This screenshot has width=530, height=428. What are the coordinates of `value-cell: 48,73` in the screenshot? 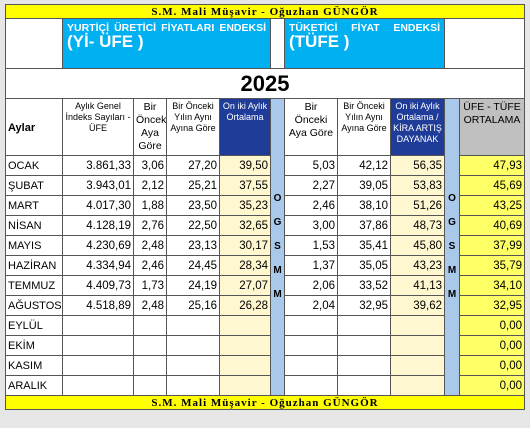 It's located at (417, 225).